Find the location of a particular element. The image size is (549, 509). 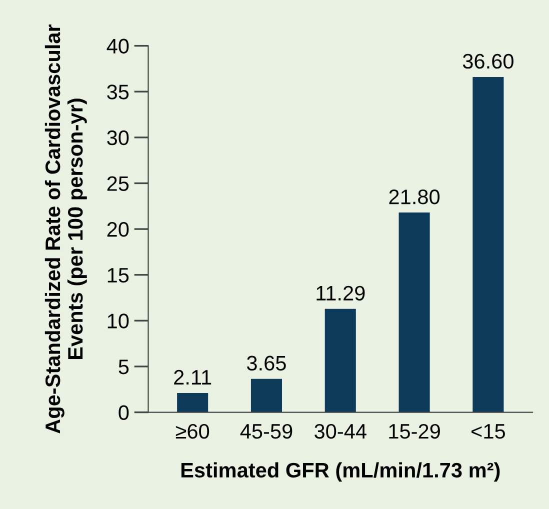

data-label: 21.80 is located at coordinates (414, 197).